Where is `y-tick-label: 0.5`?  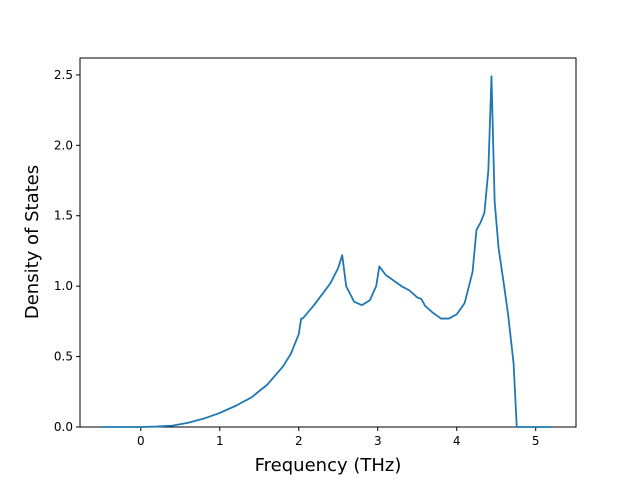 y-tick-label: 0.5 is located at coordinates (63, 357).